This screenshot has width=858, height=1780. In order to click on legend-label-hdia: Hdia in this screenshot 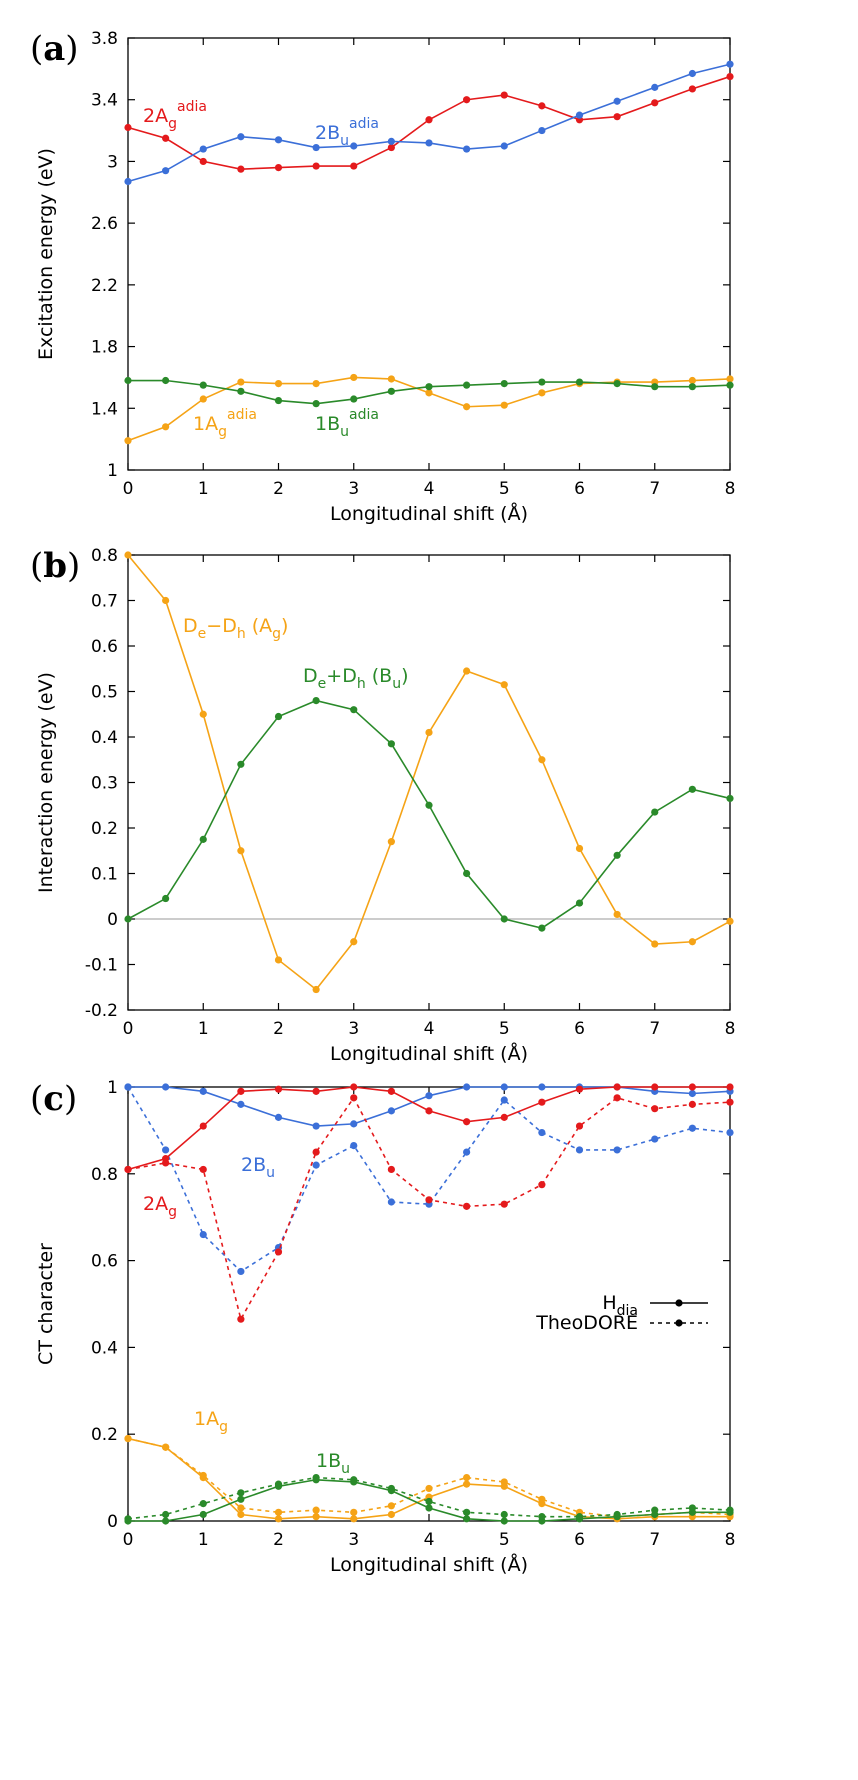, I will do `click(620, 1305)`.